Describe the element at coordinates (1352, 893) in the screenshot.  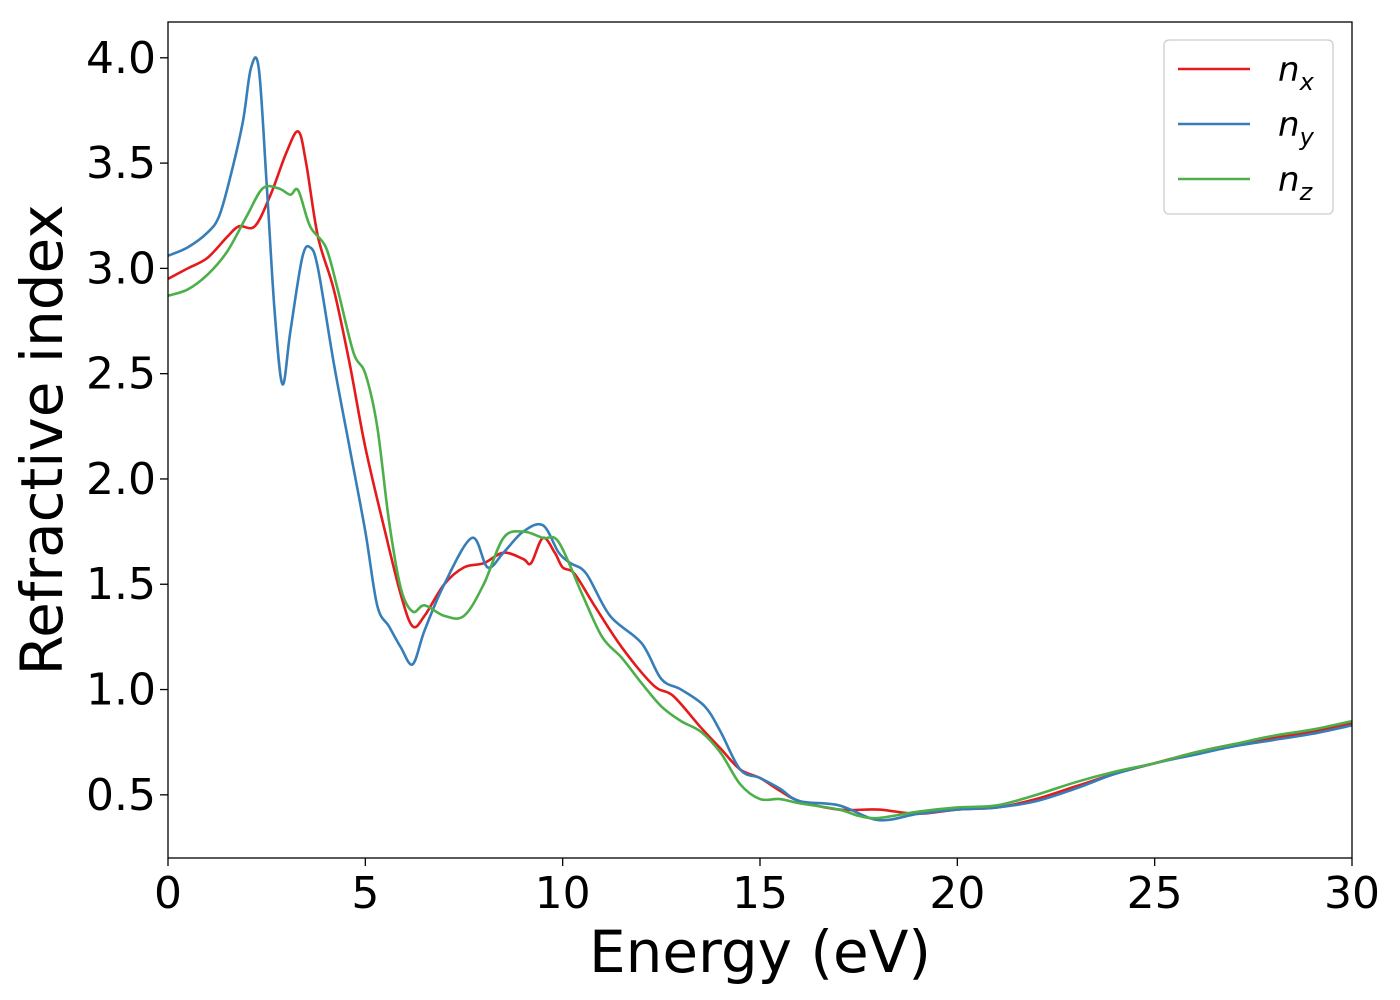
I see `x-tick-label: 30` at that location.